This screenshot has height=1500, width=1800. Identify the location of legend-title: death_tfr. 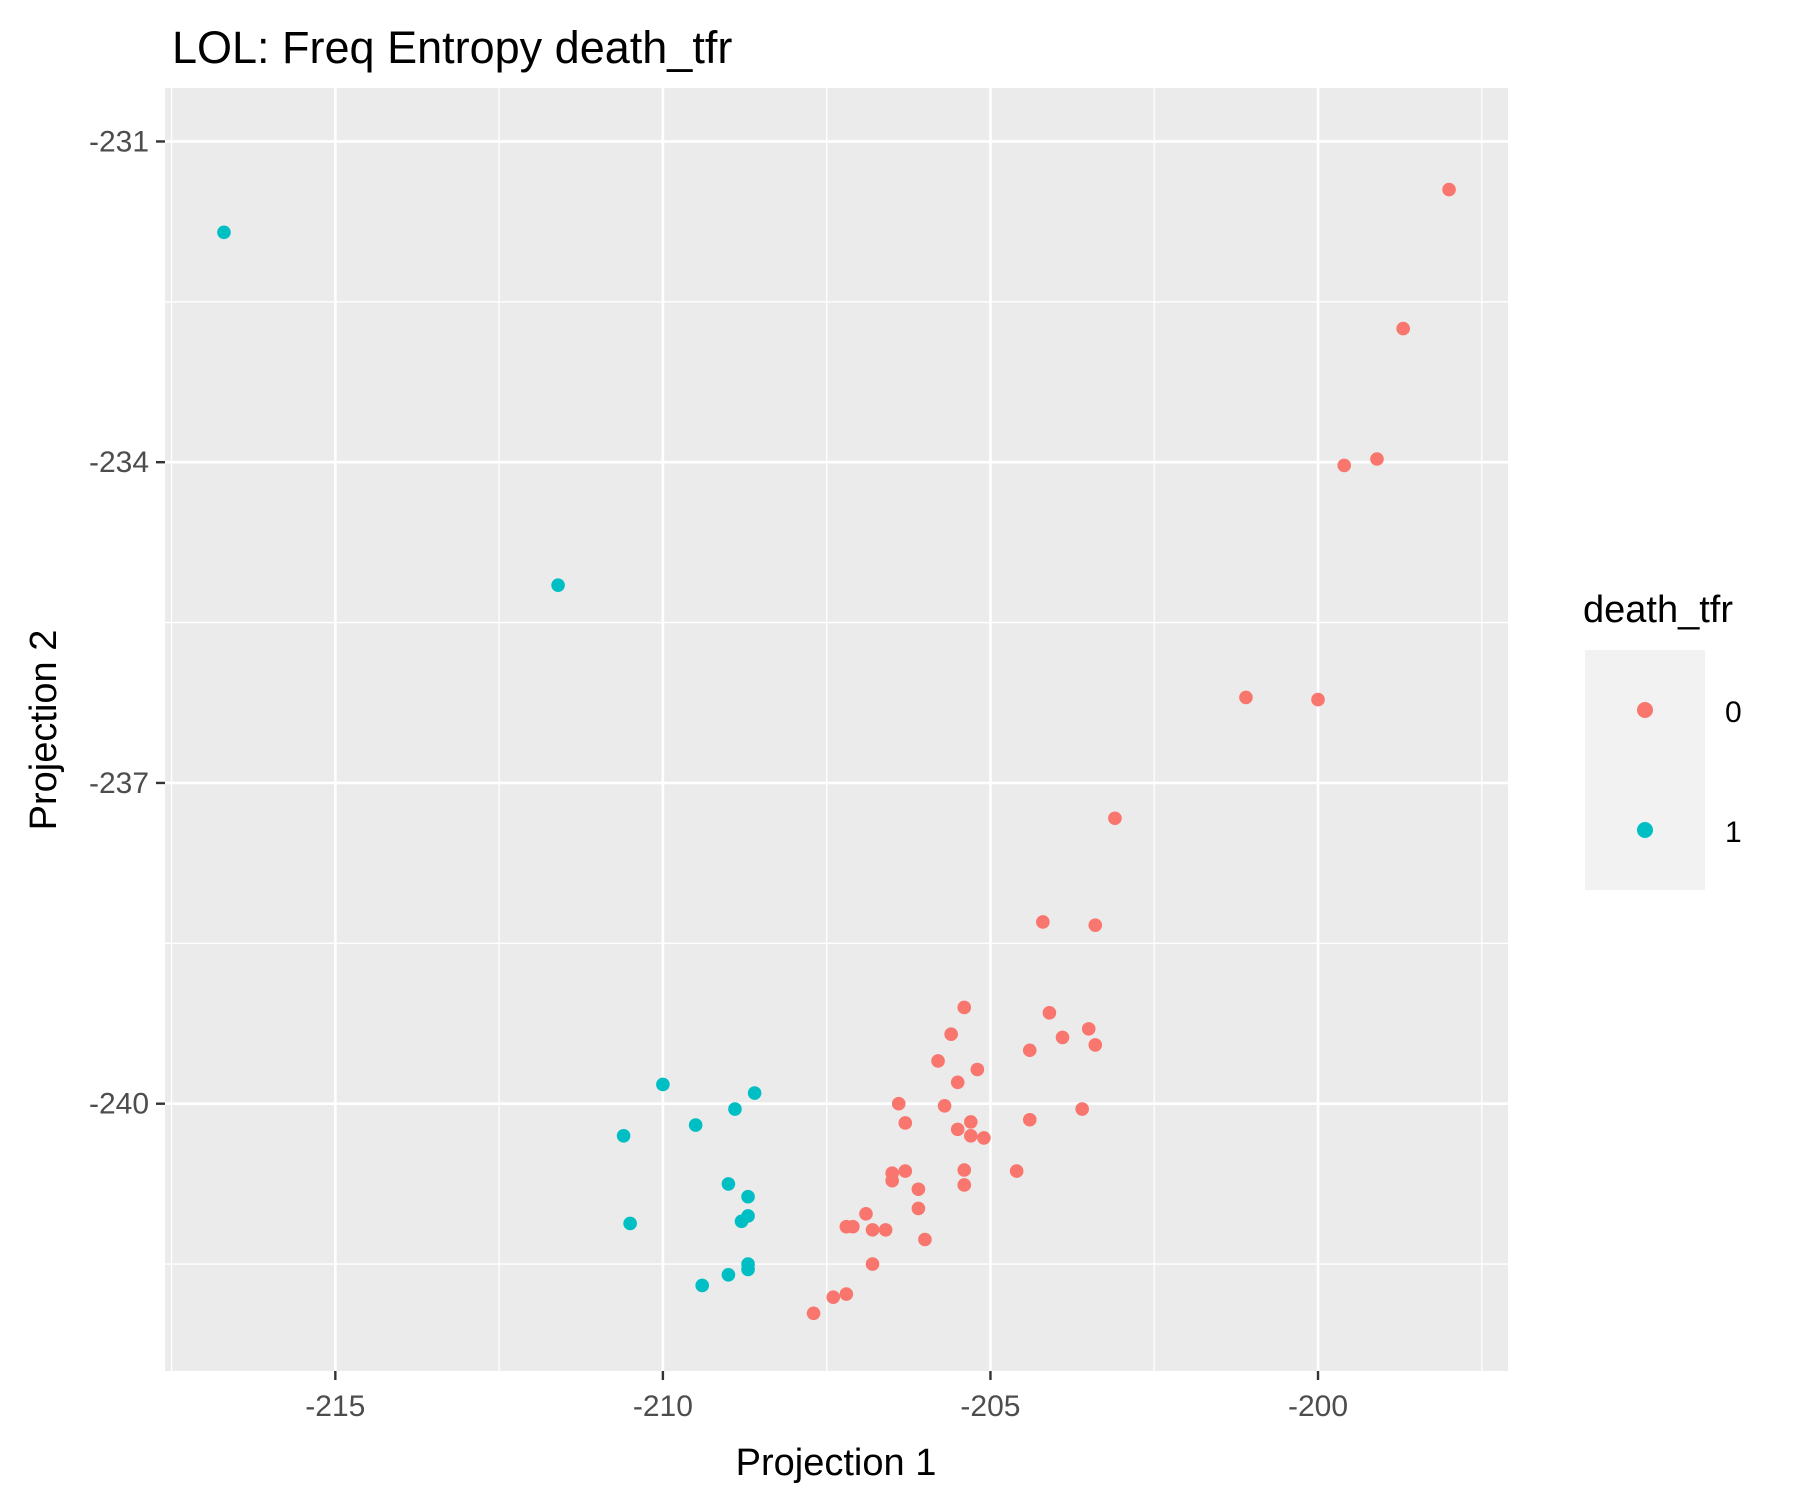
(1658, 610).